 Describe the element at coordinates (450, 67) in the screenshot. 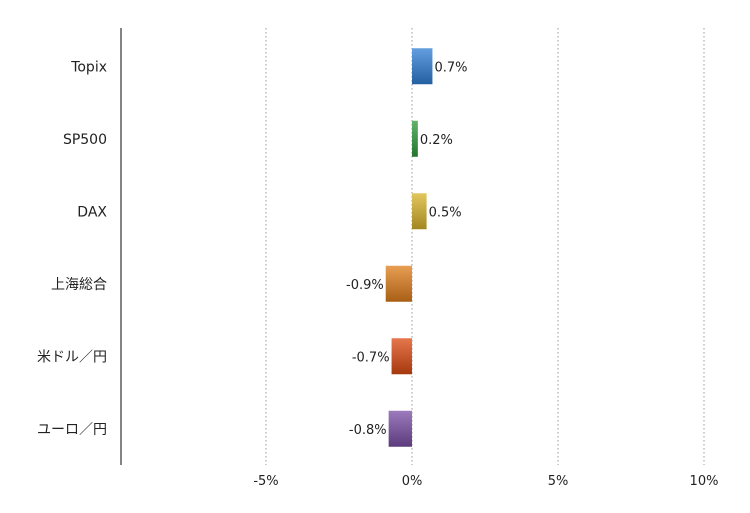

I see `value-label: 0.7%` at that location.